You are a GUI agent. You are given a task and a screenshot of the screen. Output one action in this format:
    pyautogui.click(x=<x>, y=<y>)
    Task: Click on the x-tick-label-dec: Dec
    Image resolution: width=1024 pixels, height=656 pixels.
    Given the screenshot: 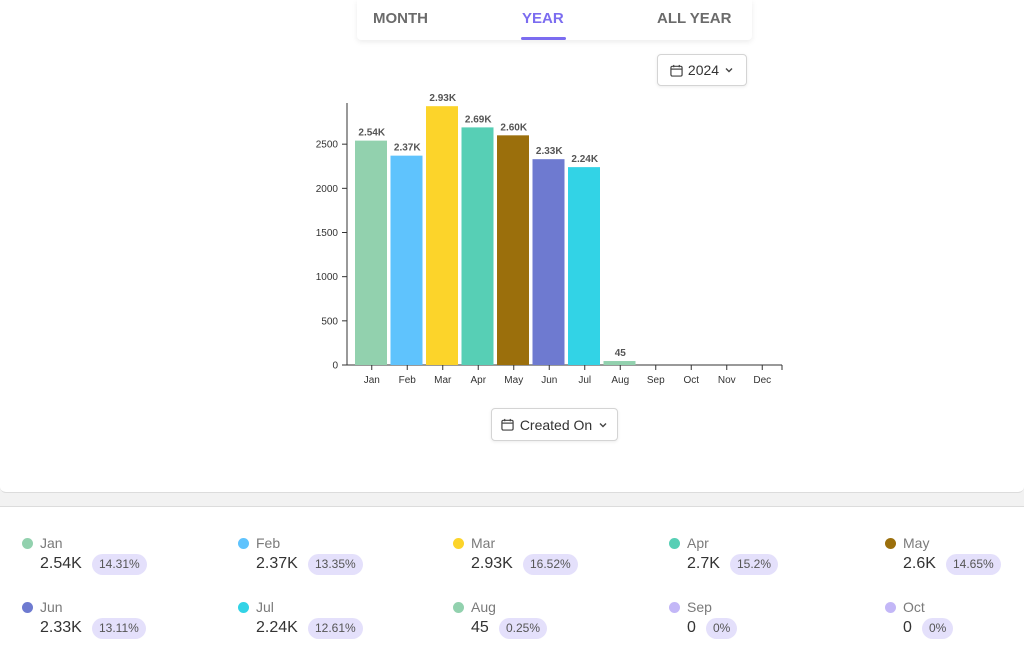 What is the action you would take?
    pyautogui.click(x=762, y=380)
    